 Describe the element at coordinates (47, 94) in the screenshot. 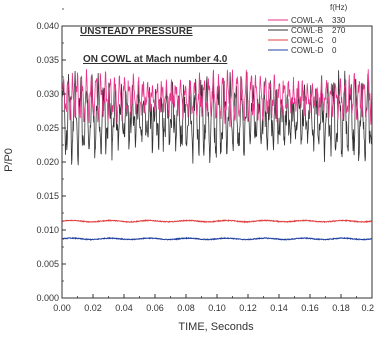

I see `y-tick-label: 0.030` at that location.